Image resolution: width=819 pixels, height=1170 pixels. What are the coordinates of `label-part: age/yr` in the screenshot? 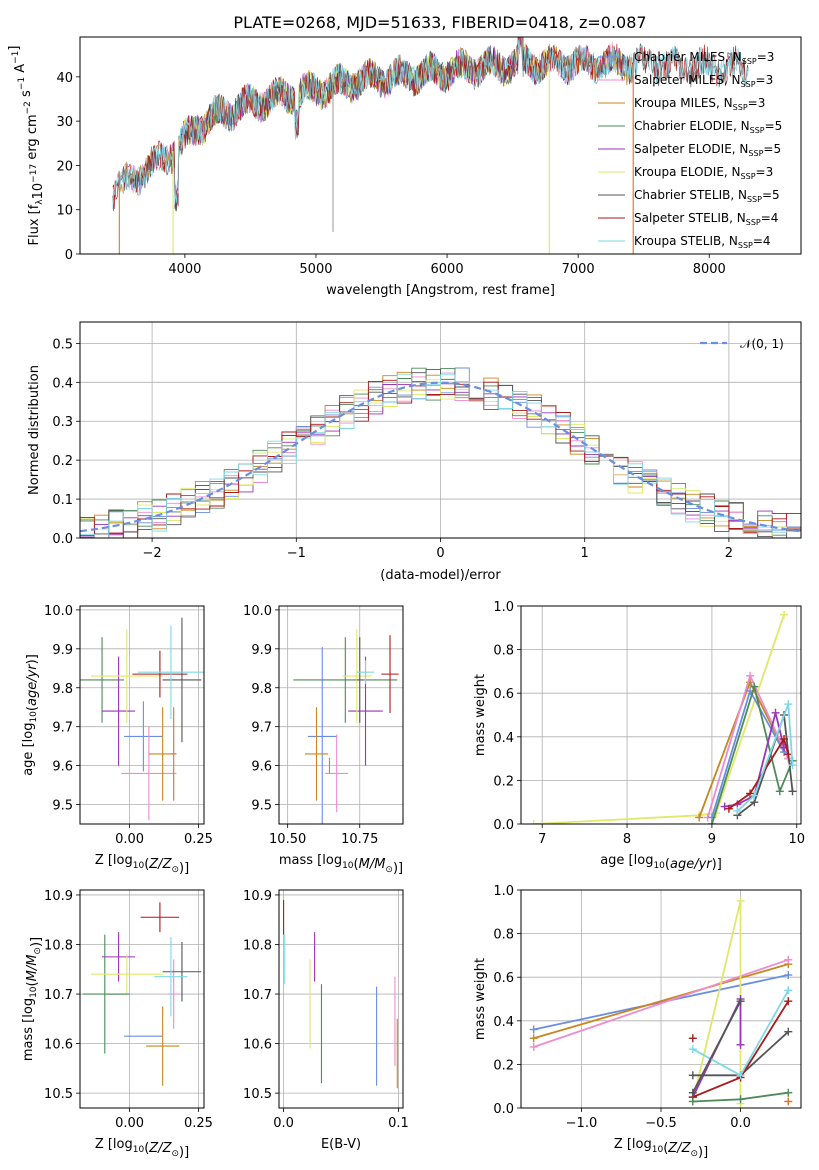 It's located at (32, 684).